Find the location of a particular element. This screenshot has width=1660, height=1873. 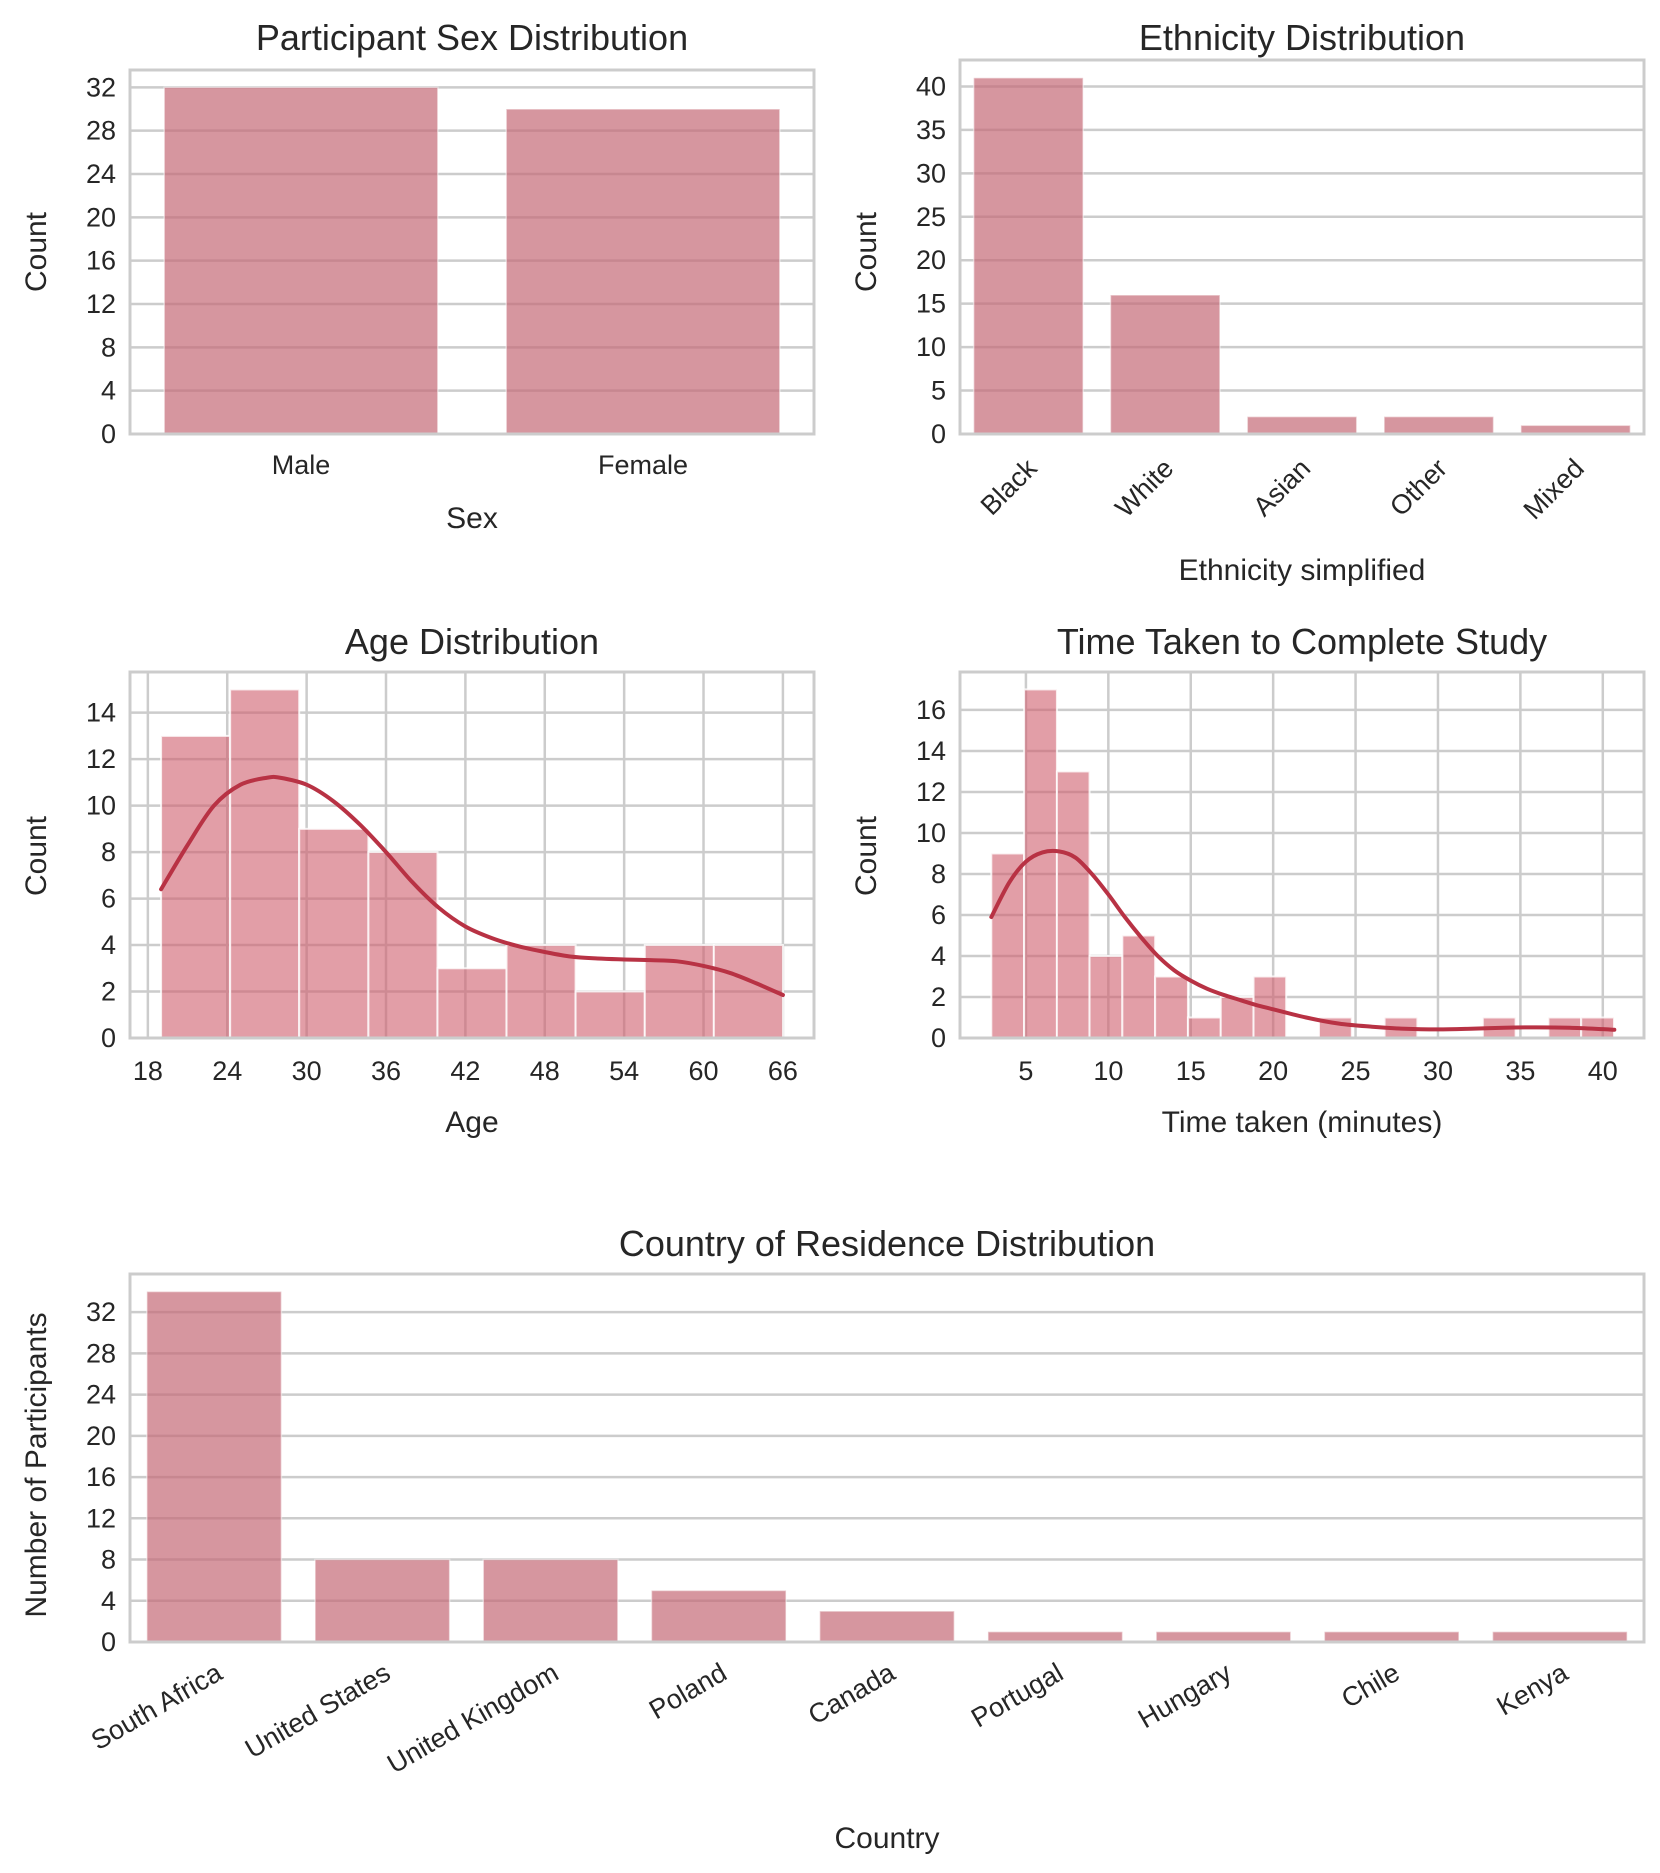

x-tick-label: 66 is located at coordinates (783, 1071).